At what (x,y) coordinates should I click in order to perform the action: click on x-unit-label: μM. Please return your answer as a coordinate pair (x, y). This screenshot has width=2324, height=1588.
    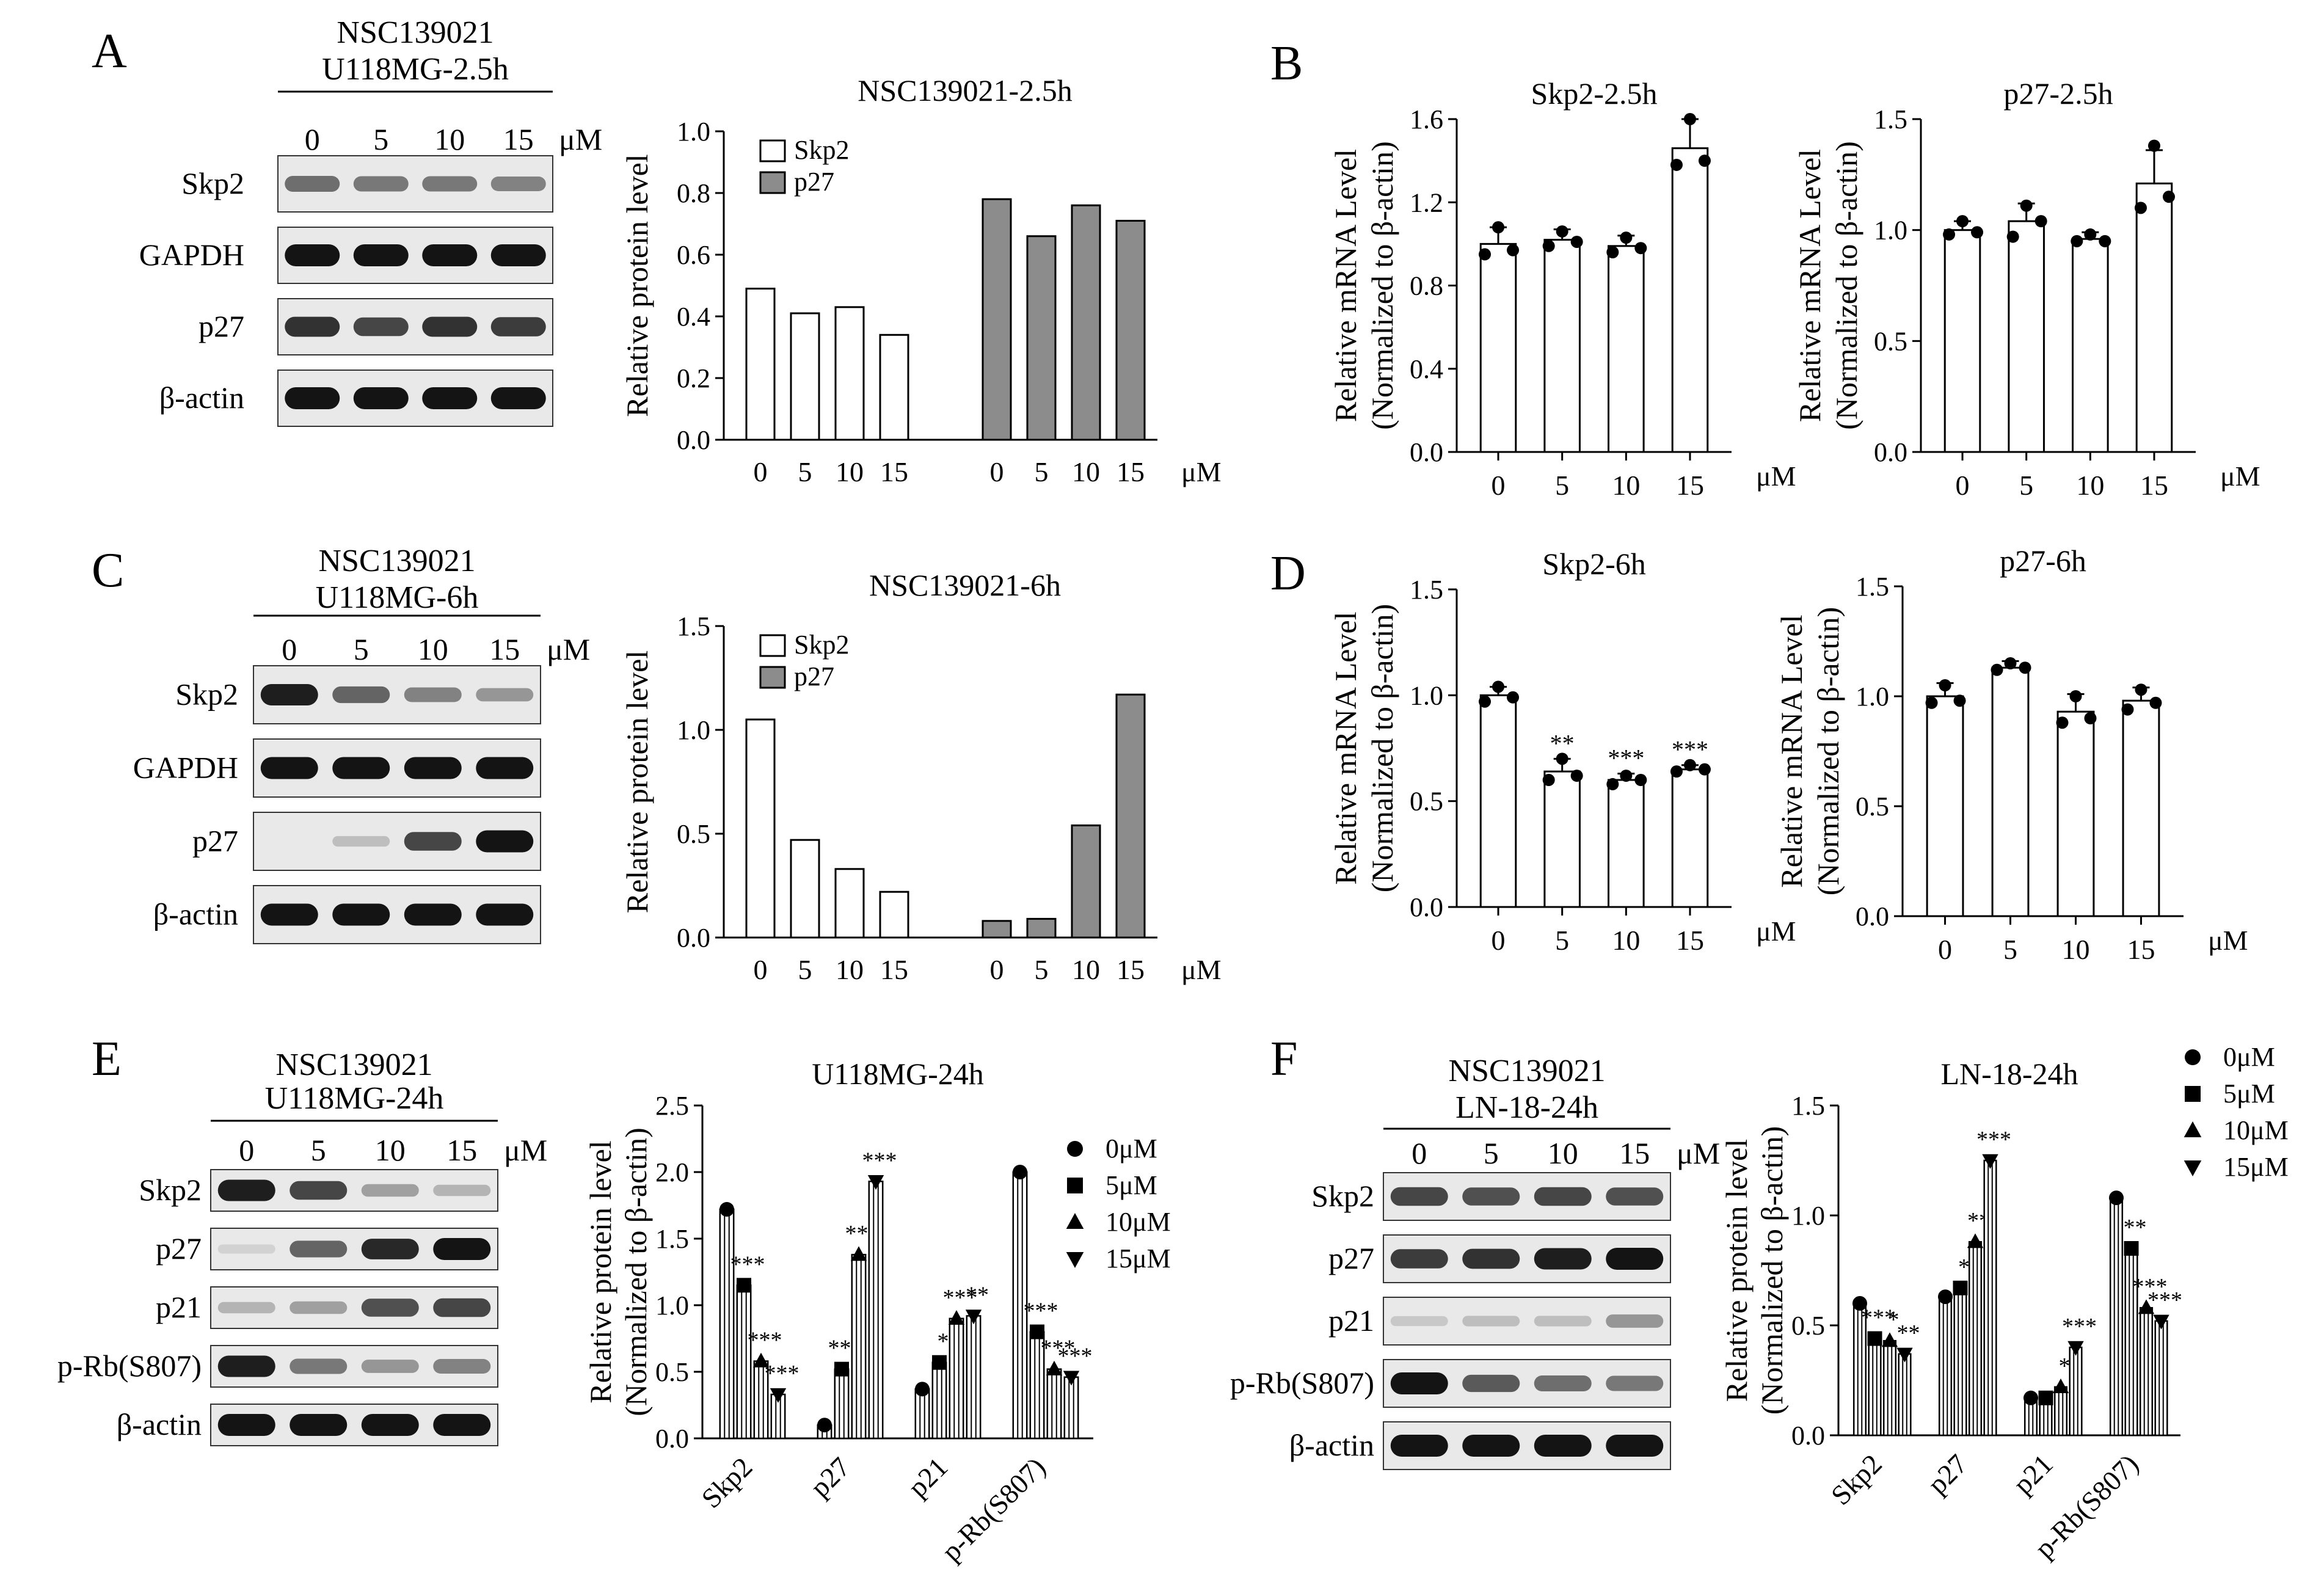
    Looking at the image, I should click on (2228, 940).